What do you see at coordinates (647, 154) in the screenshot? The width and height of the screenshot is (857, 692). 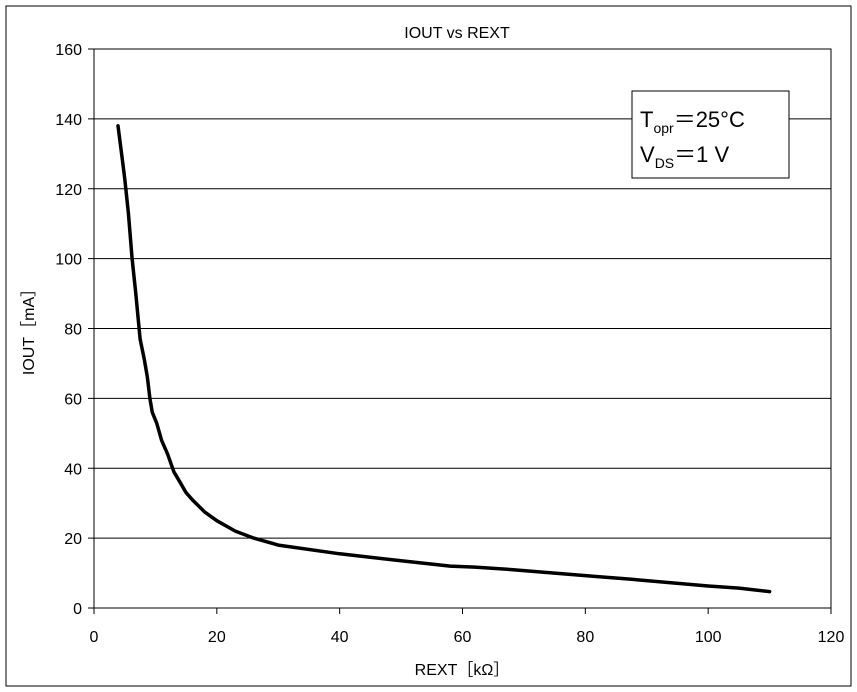 I see `annotation-voltage-symbol: V` at bounding box center [647, 154].